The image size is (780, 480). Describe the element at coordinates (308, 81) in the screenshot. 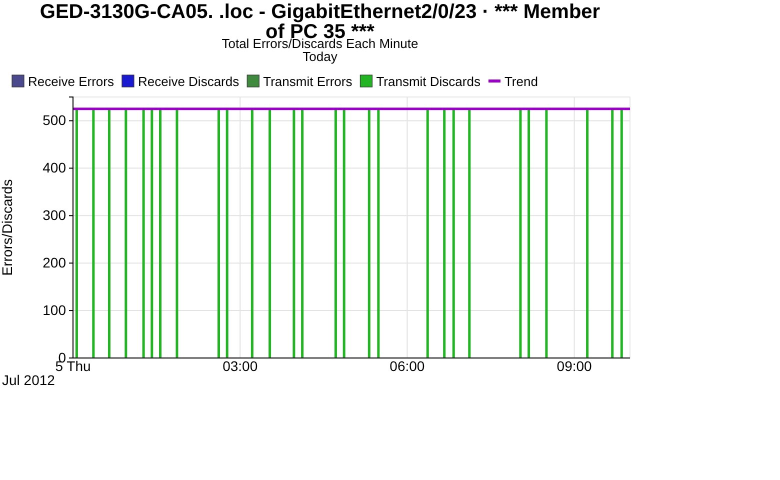

I see `legend-label: Transmit Errors` at that location.